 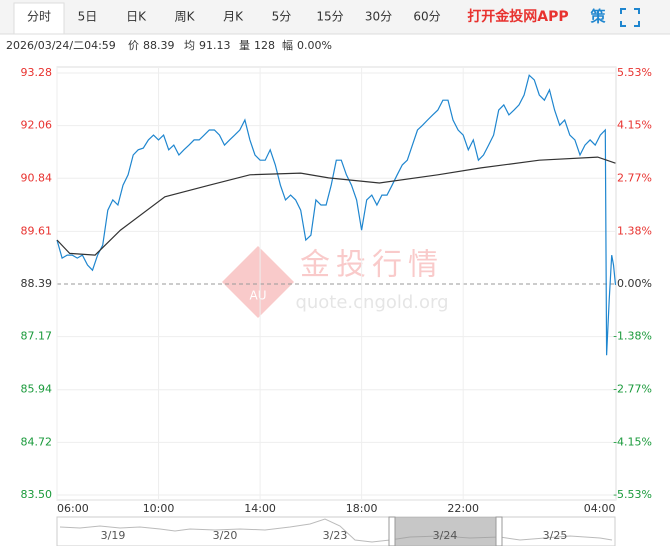 I want to click on y2-tick-label: 5.53%, so click(x=634, y=72).